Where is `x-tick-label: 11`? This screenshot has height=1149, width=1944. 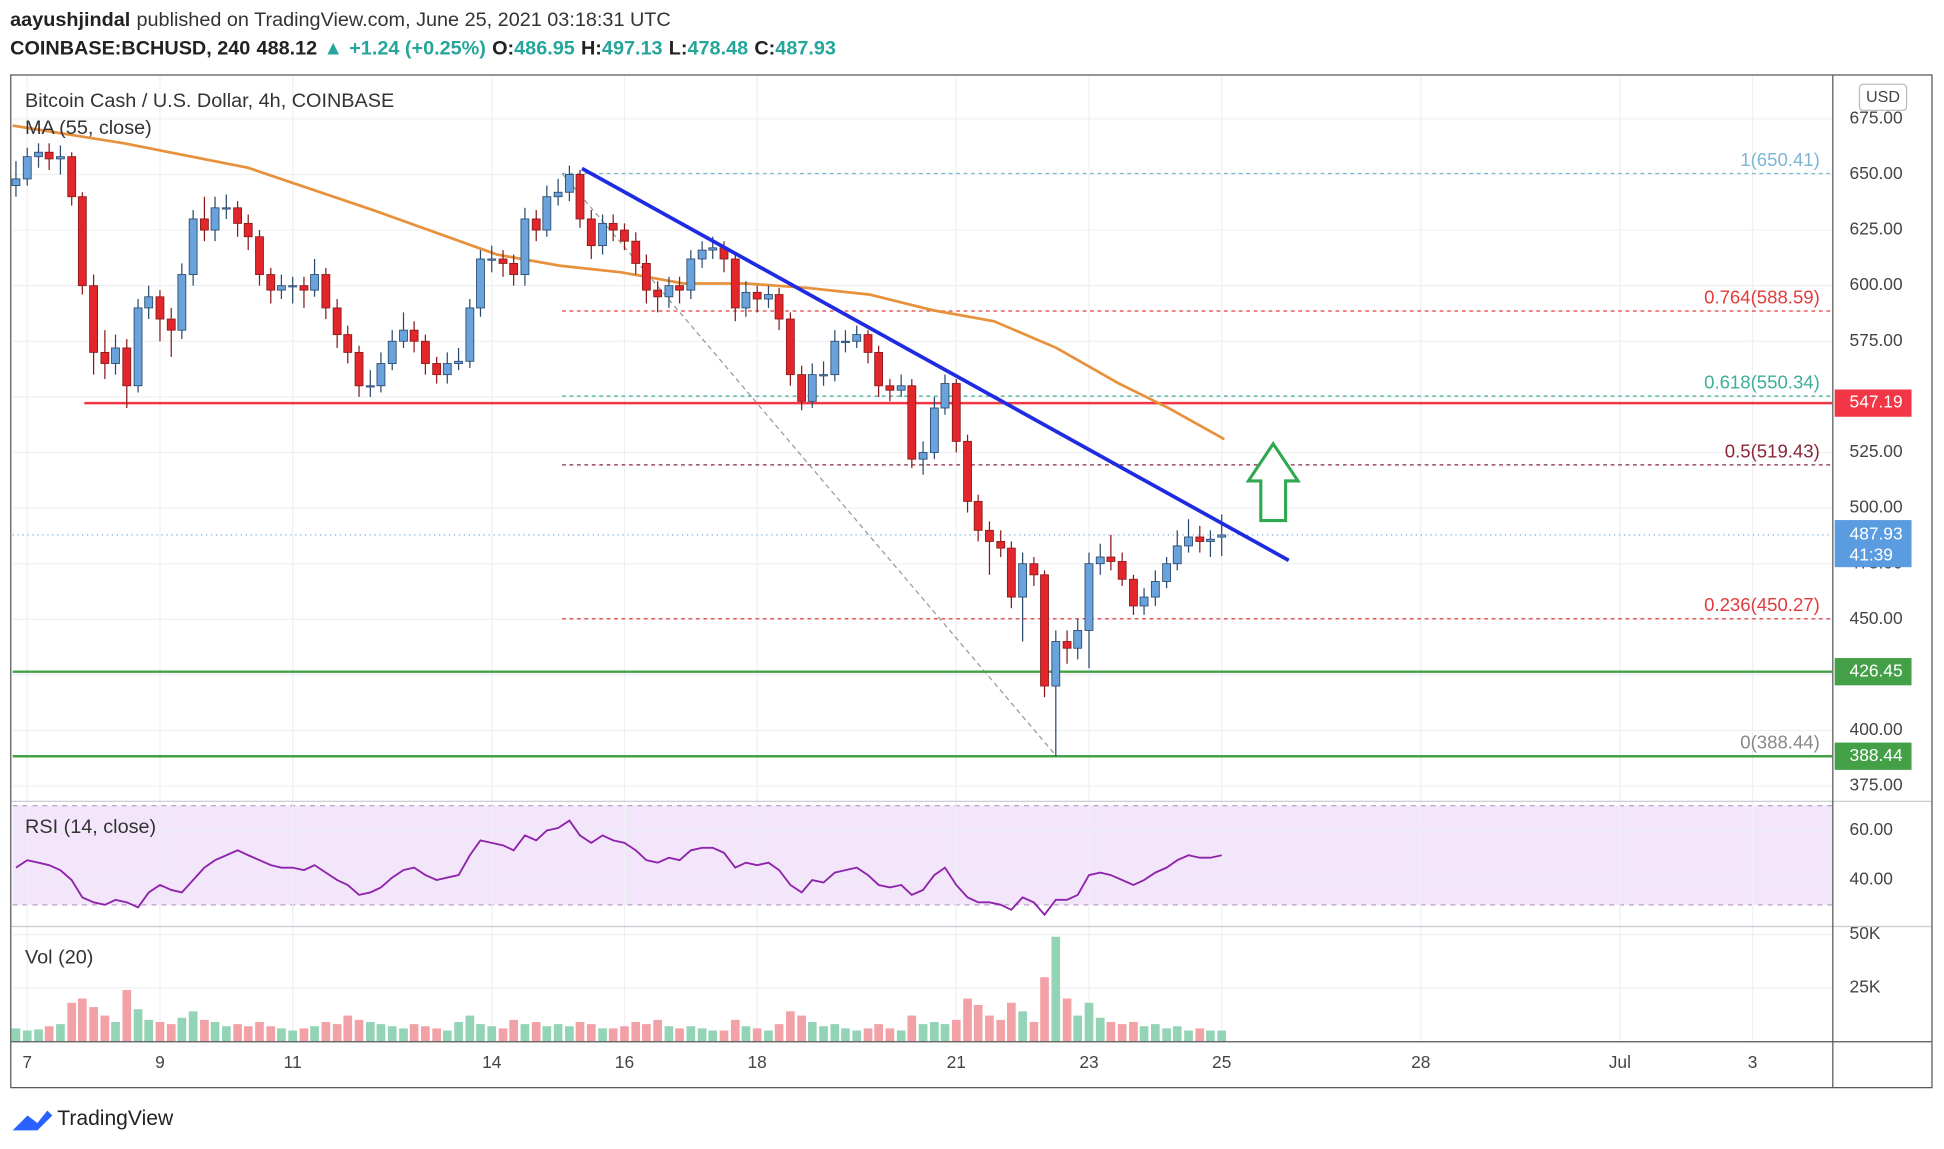 x-tick-label: 11 is located at coordinates (293, 1062).